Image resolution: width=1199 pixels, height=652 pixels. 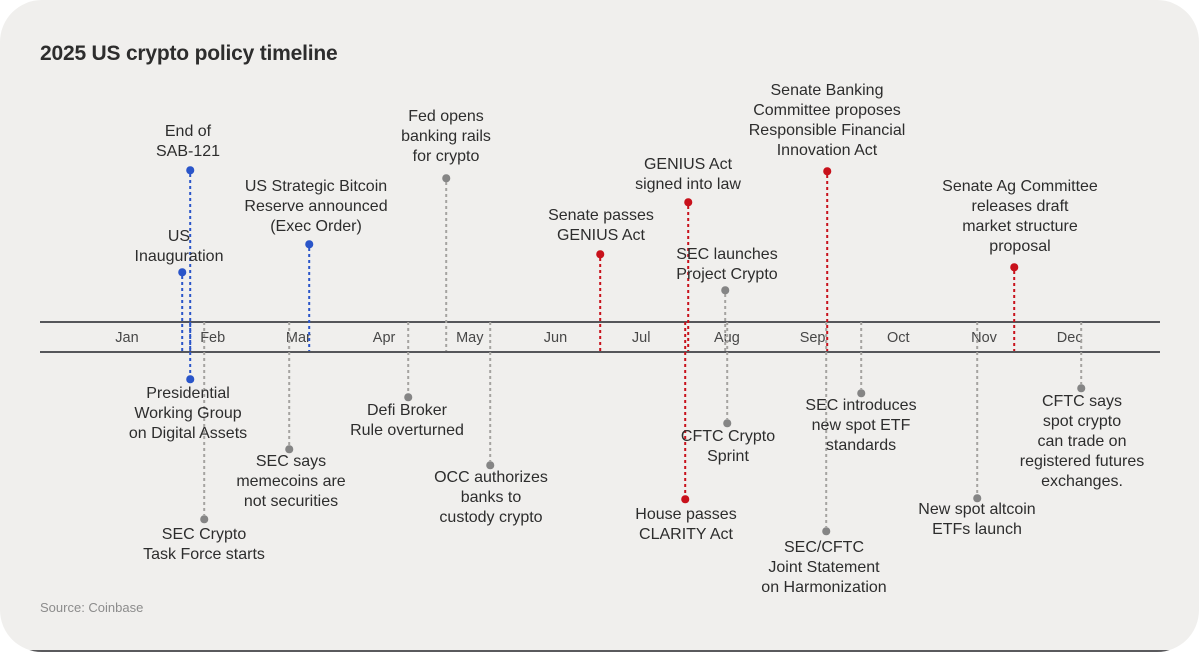 What do you see at coordinates (812, 338) in the screenshot?
I see `month-label: Sep` at bounding box center [812, 338].